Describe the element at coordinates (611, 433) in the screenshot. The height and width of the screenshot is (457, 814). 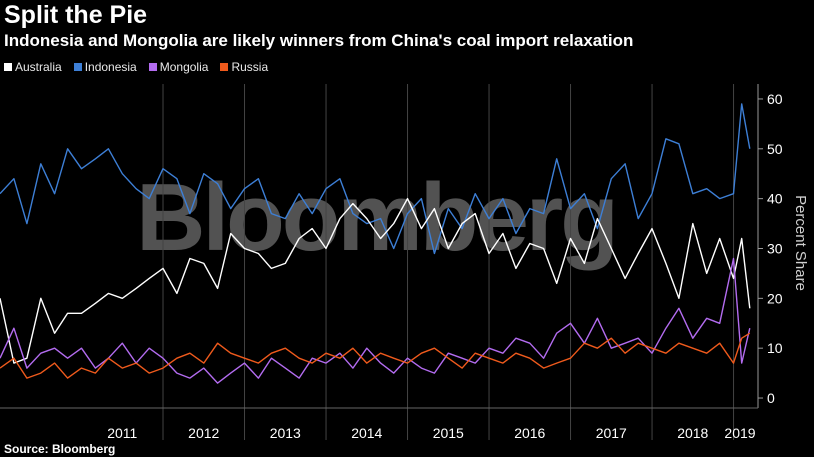
I see `x-tick-label-2017: 2017` at that location.